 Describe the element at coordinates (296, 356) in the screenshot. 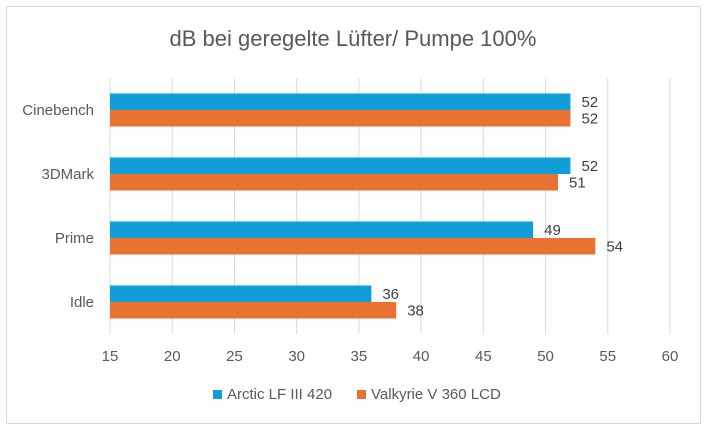

I see `x-tick-label: 30` at that location.